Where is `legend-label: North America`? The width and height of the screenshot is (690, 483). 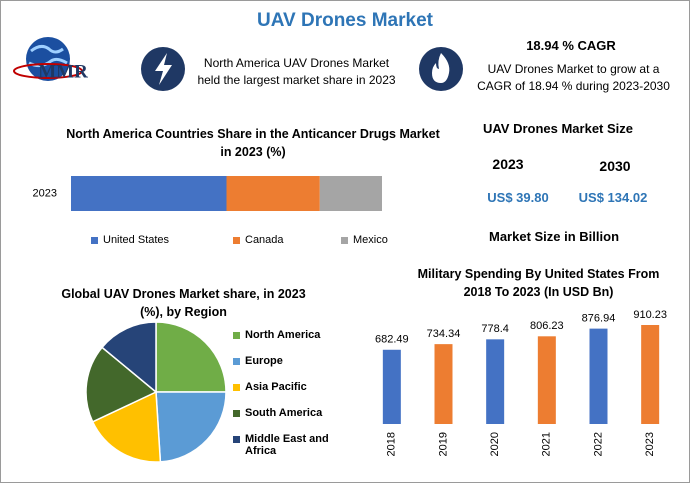 legend-label: North America is located at coordinates (283, 335).